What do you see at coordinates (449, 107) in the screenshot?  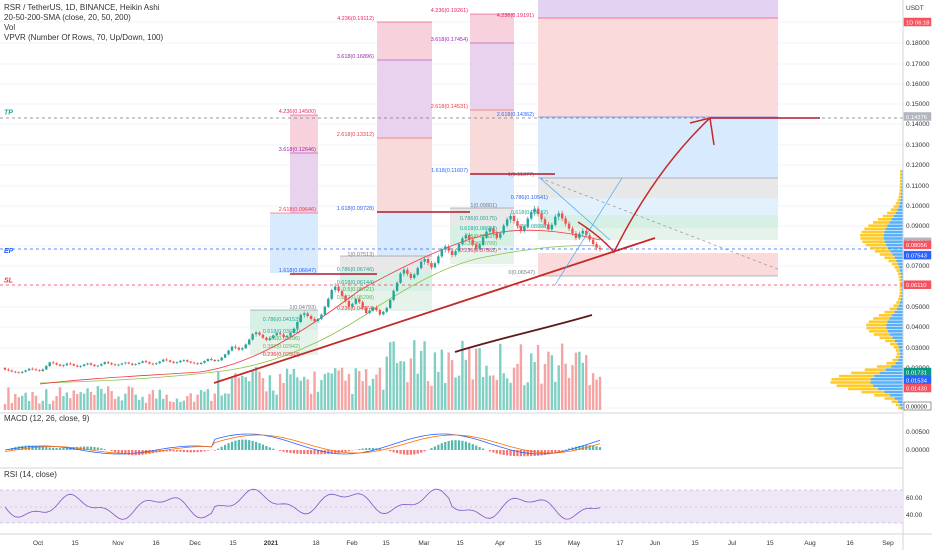 I see `fib-label: 2.618(0.14531)` at bounding box center [449, 107].